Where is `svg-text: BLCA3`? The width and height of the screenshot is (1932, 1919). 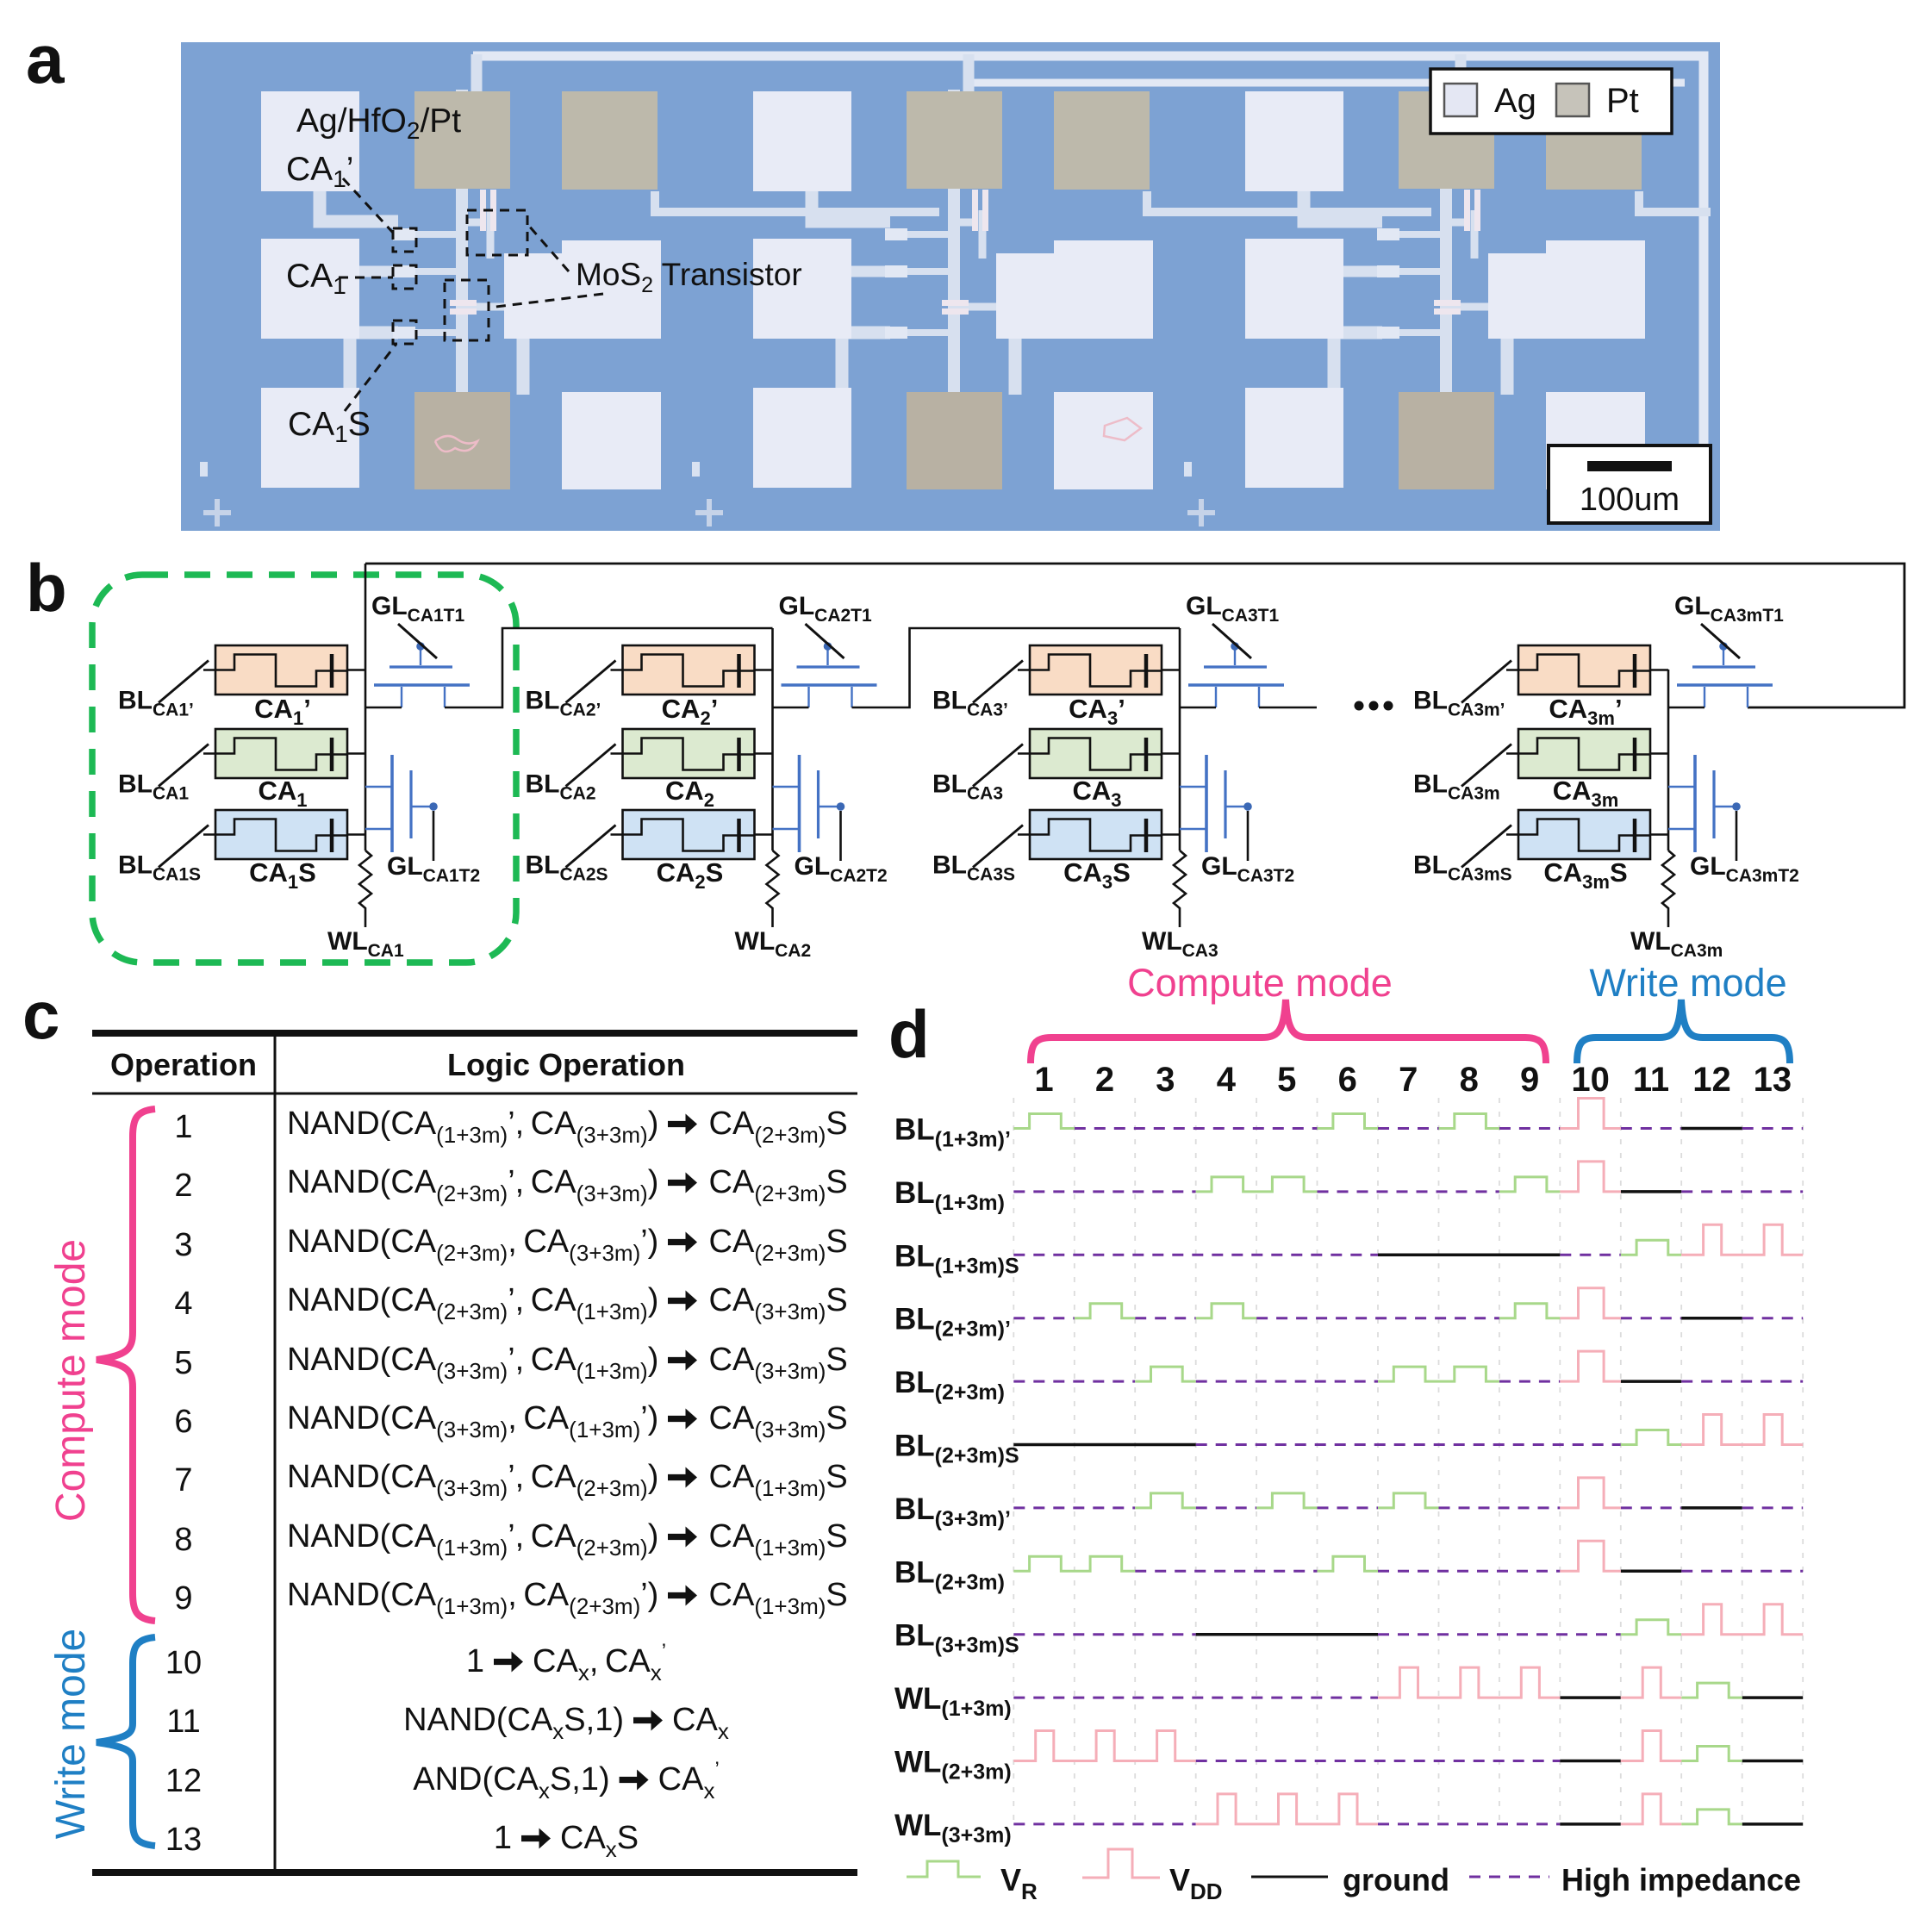
svg-text: BLCA3 is located at coordinates (967, 787).